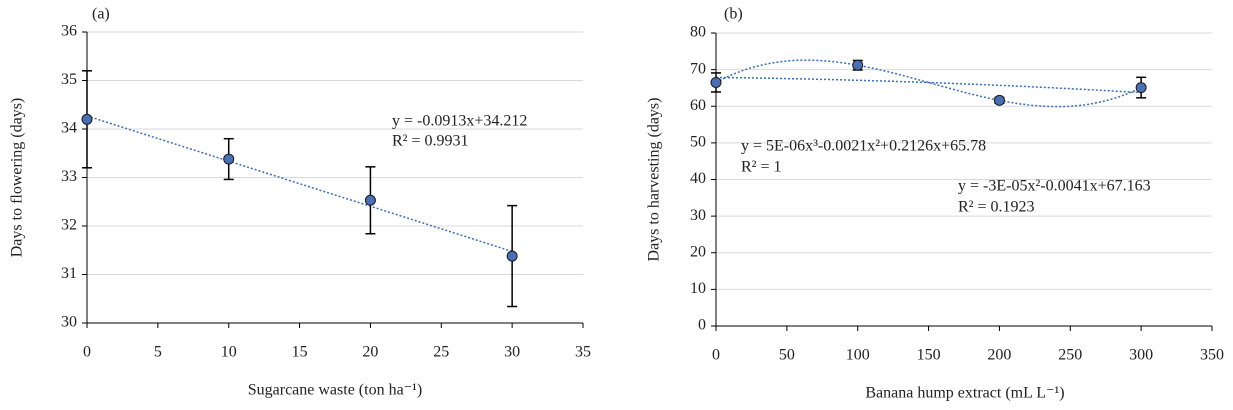 The width and height of the screenshot is (1233, 410). Describe the element at coordinates (996, 207) in the screenshot. I see `trend-r-squared: R² = 0.1923` at that location.